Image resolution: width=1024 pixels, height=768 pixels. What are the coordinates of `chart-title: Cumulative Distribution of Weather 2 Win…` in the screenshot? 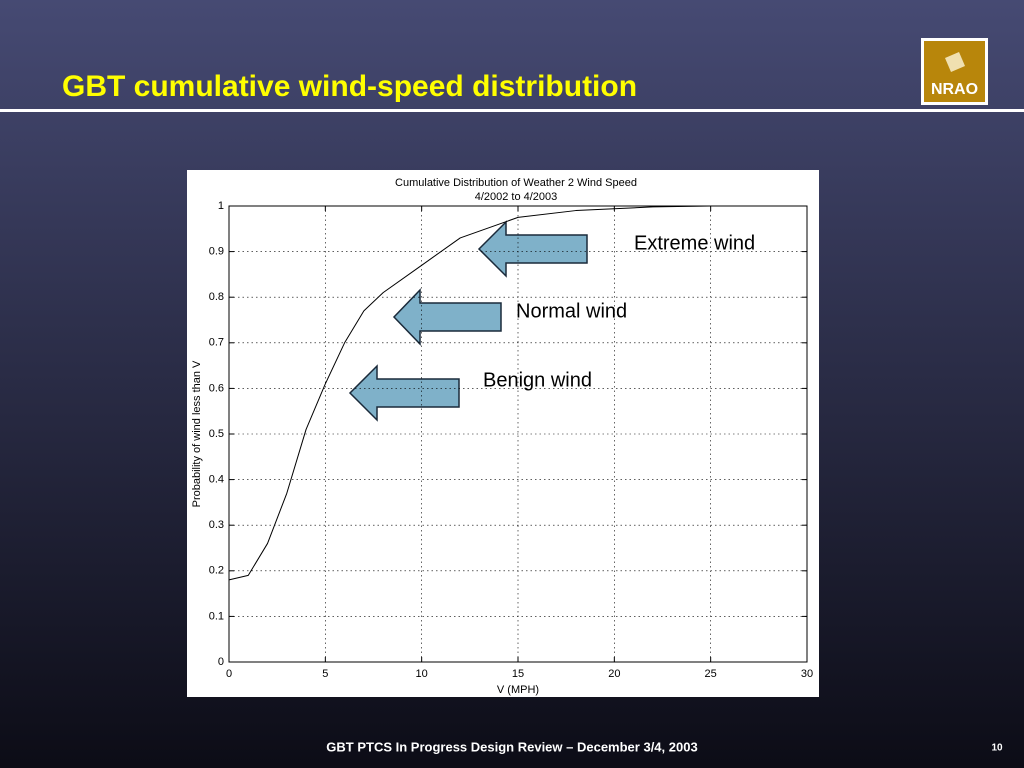 It's located at (516, 183).